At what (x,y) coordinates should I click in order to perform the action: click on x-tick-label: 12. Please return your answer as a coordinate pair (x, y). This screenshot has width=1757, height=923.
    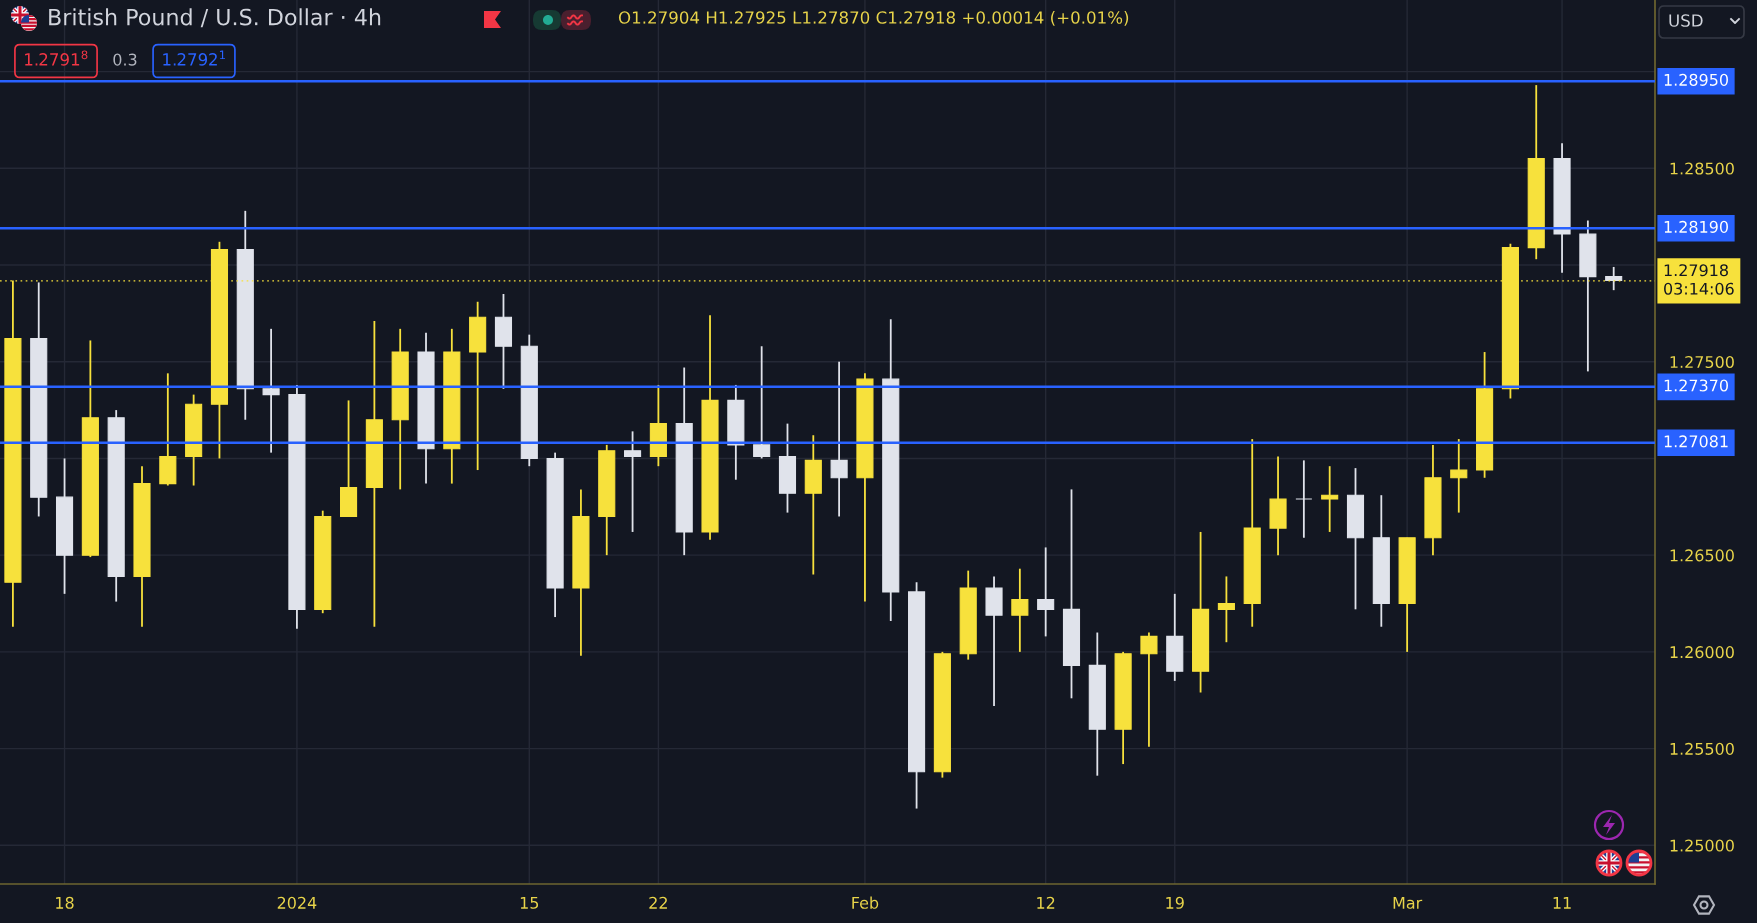
    Looking at the image, I should click on (1046, 902).